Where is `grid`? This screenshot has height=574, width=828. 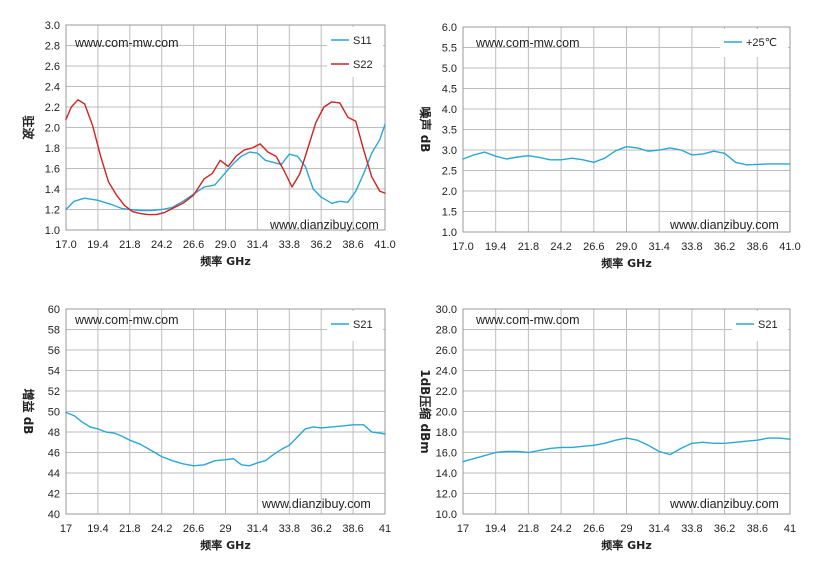
grid is located at coordinates (626, 129).